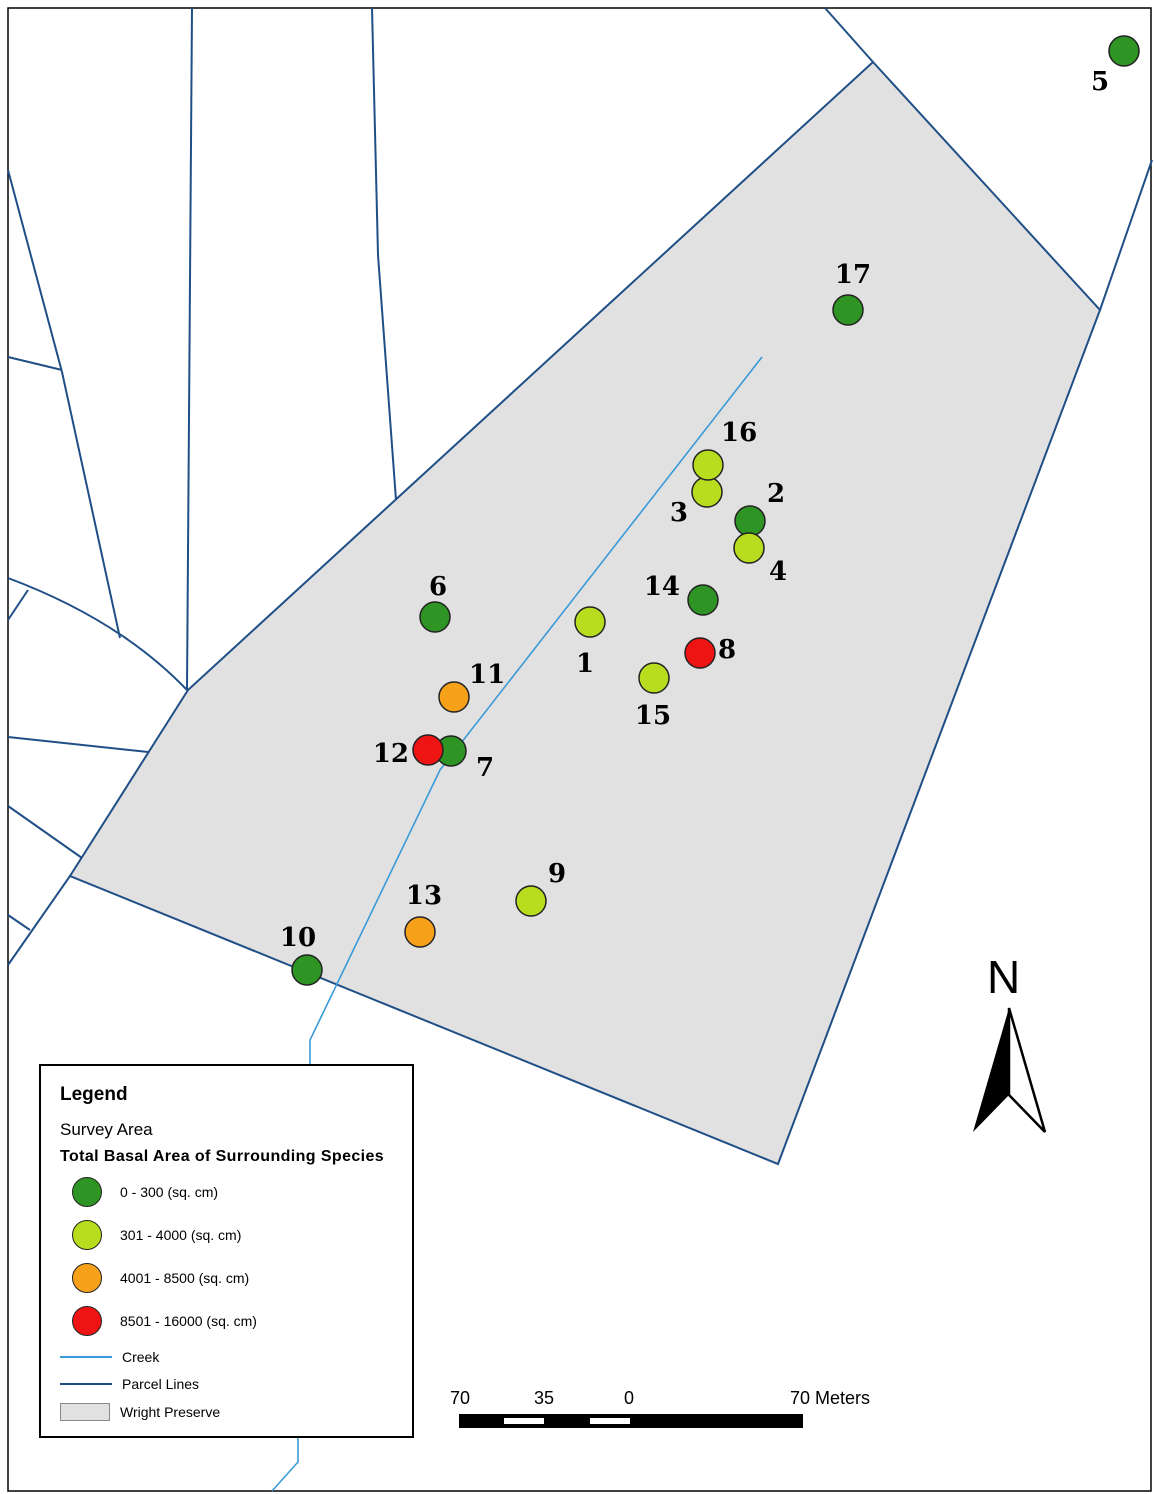 The height and width of the screenshot is (1494, 1154). I want to click on site-label-4: 4, so click(778, 572).